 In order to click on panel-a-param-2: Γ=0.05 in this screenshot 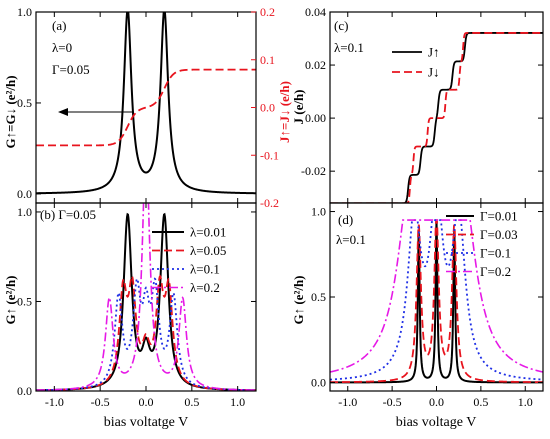, I will do `click(71, 69)`.